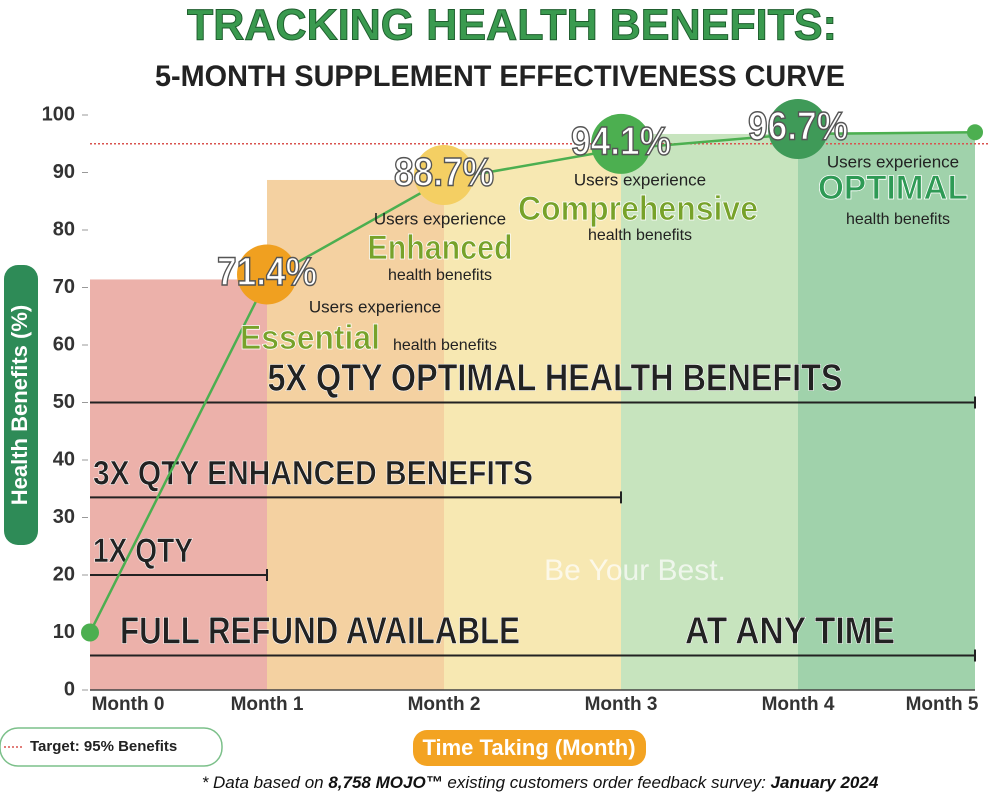 The height and width of the screenshot is (805, 1000). Describe the element at coordinates (798, 704) in the screenshot. I see `x-tick-label: Month 4` at that location.